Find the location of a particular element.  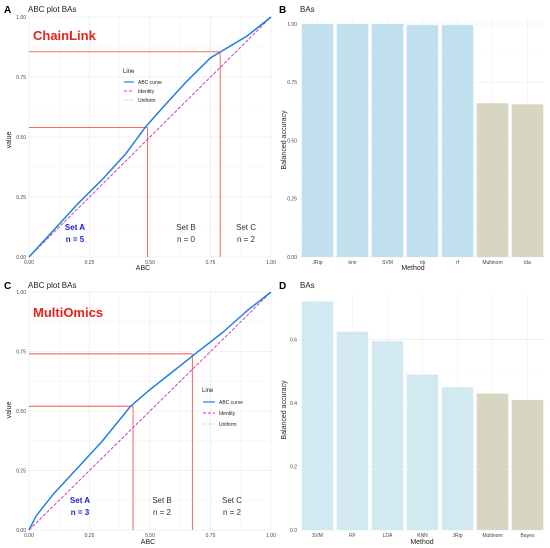

panel-letter-a: A is located at coordinates (7, 10).